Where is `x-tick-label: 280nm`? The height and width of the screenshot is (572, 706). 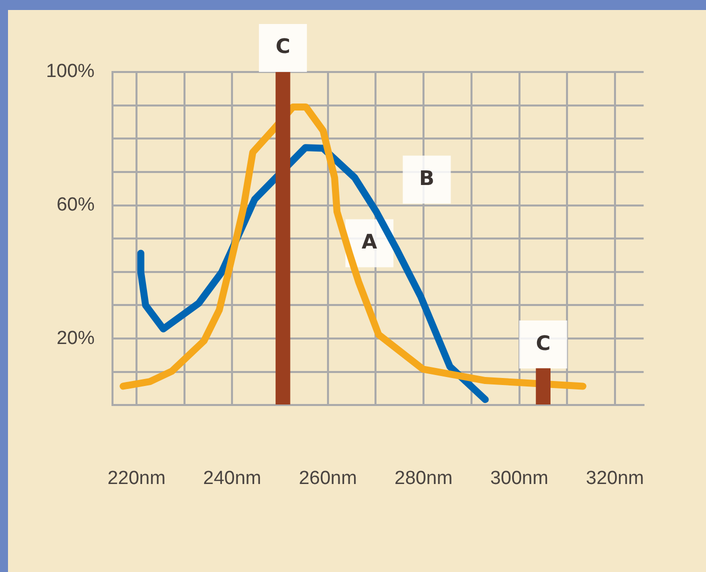 x-tick-label: 280nm is located at coordinates (423, 478).